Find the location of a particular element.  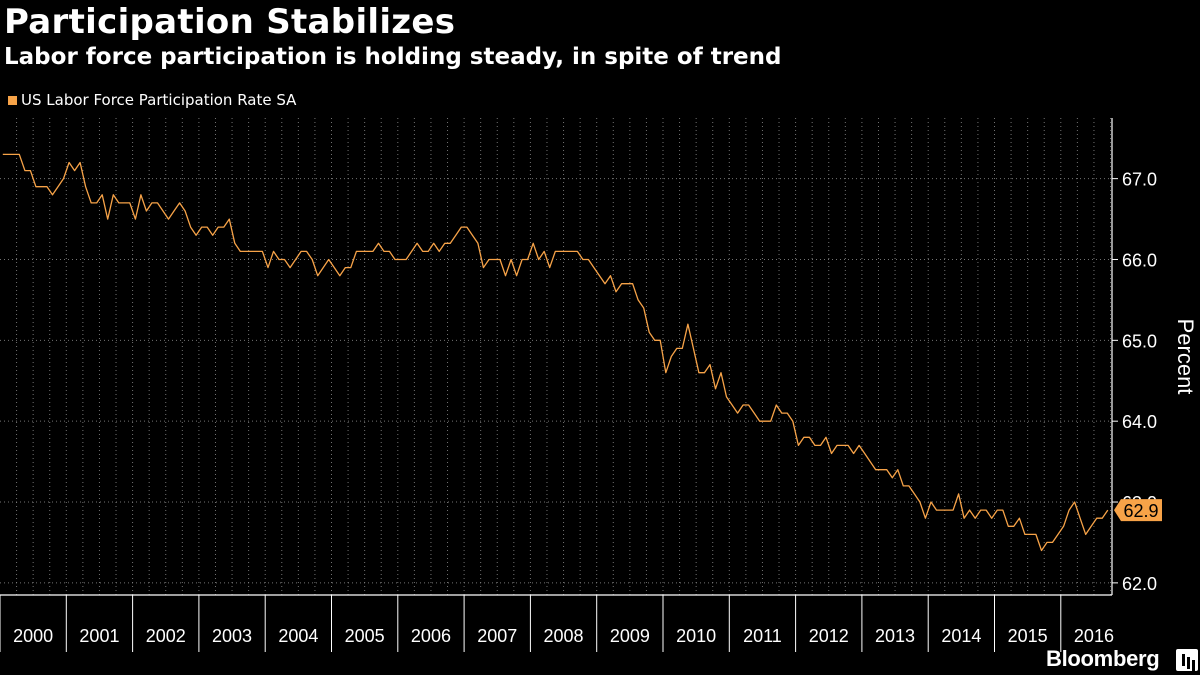

legend: US Labor Force Participation Rate SA is located at coordinates (152, 100).